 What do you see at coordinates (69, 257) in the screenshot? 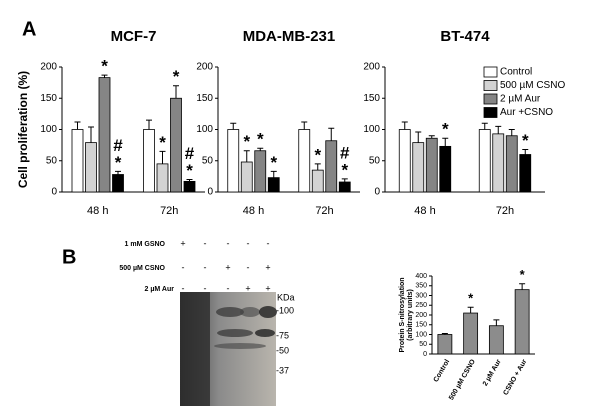
I see `panel-label: B` at bounding box center [69, 257].